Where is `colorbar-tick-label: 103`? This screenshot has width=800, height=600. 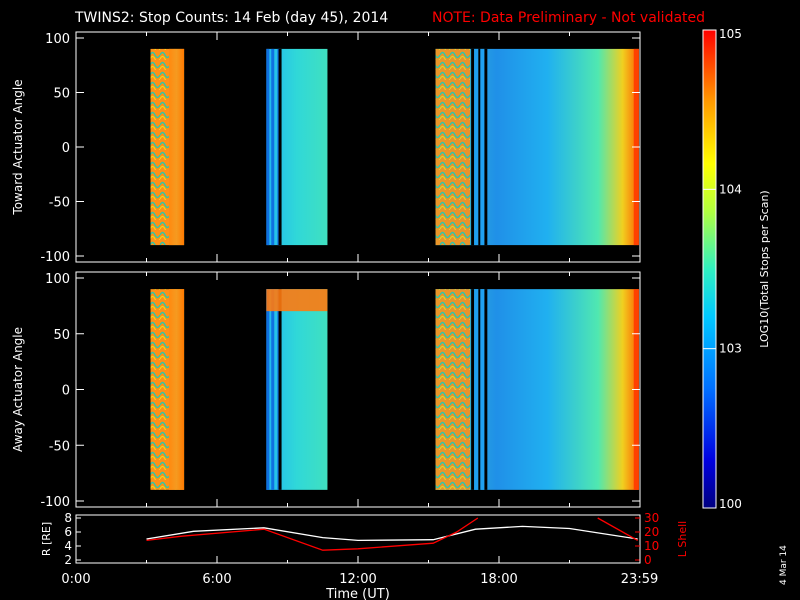
colorbar-tick-label: 103 is located at coordinates (730, 349).